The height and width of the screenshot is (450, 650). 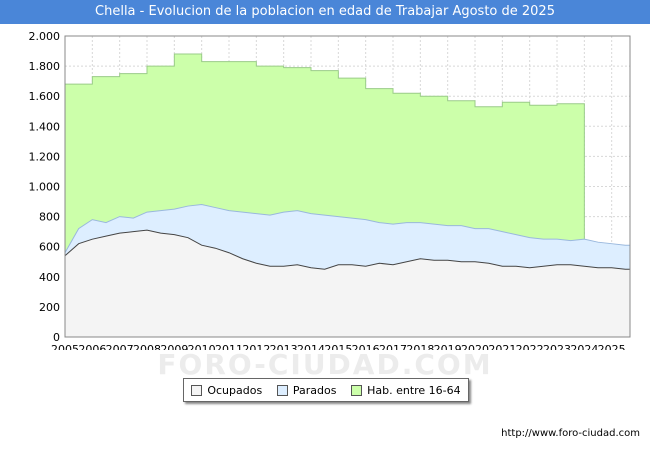 I want to click on x-tick-label: 2014, so click(x=311, y=346).